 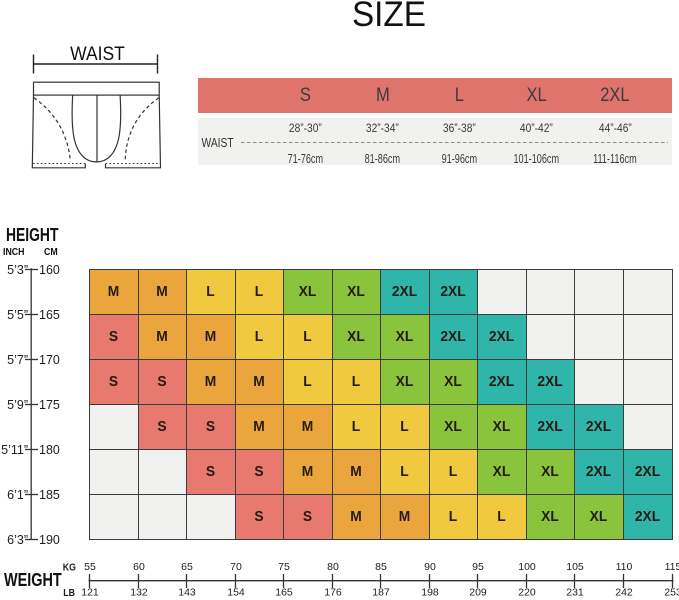 What do you see at coordinates (478, 593) in the screenshot?
I see `svg-text: 209` at bounding box center [478, 593].